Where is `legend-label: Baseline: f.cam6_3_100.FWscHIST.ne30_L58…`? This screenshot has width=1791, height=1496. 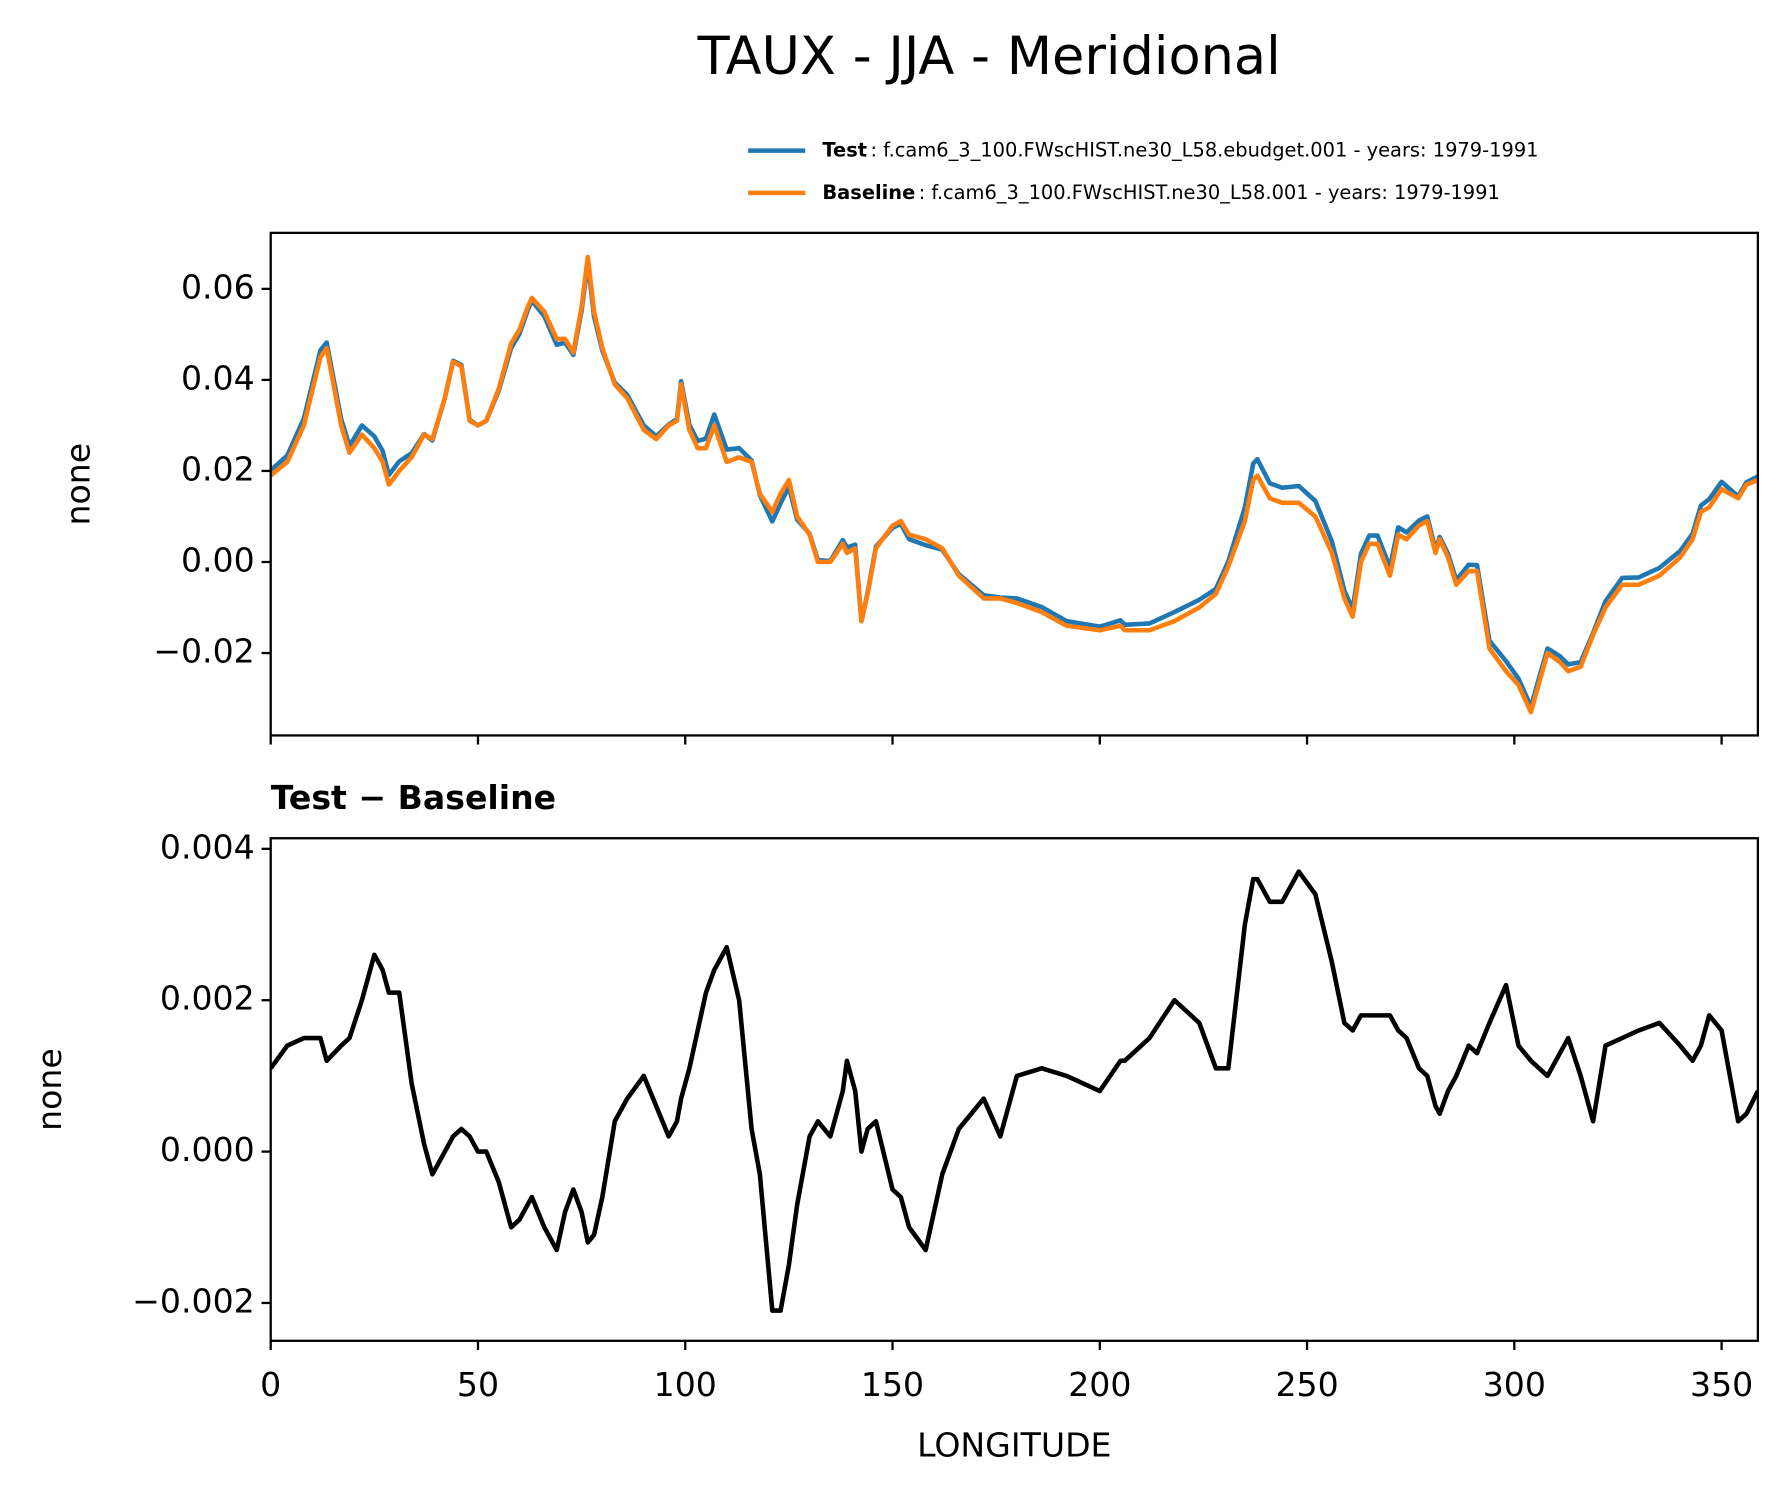 legend-label: Baseline: f.cam6_3_100.FWscHIST.ne30_L58… is located at coordinates (1160, 191).